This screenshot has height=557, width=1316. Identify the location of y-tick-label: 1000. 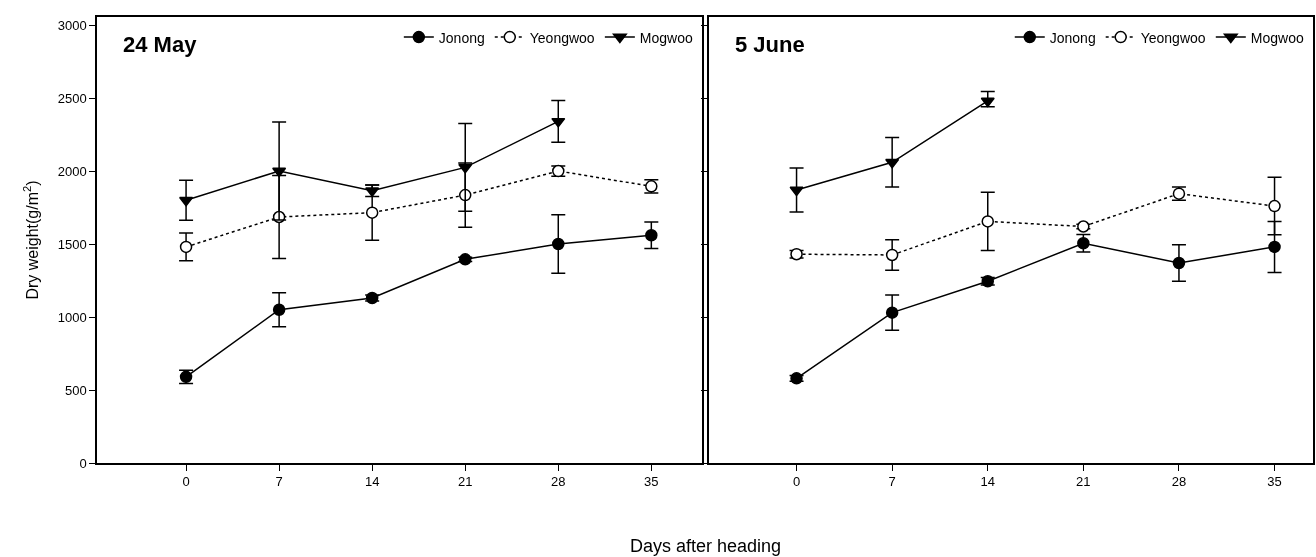
(72, 317).